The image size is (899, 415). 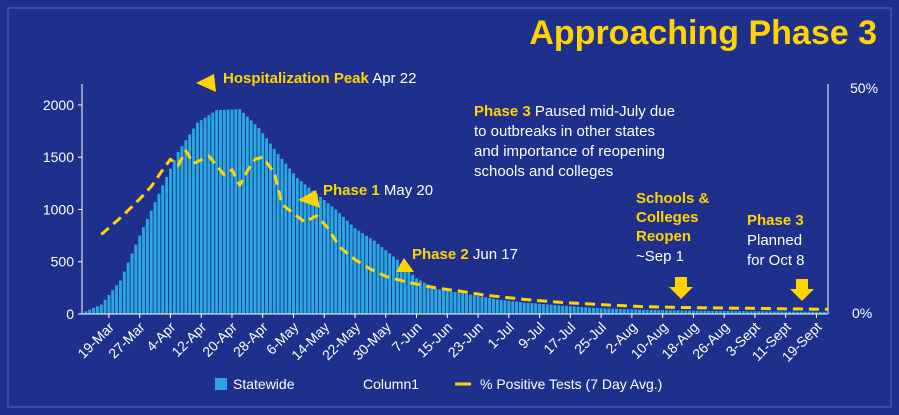 I want to click on annotation-line: to outbreaks in other states, so click(x=564, y=131).